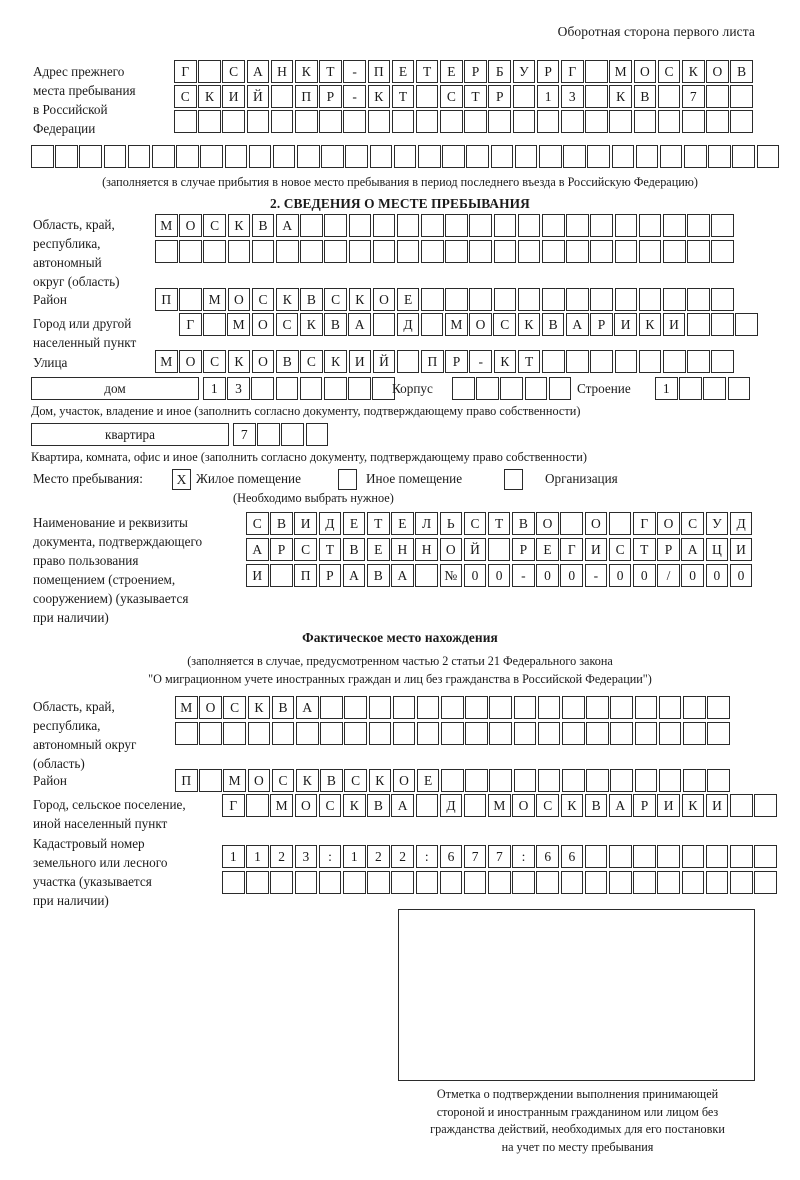 The image size is (800, 1180). What do you see at coordinates (548, 805) in the screenshot?
I see `actual-city-cell-14: С` at bounding box center [548, 805].